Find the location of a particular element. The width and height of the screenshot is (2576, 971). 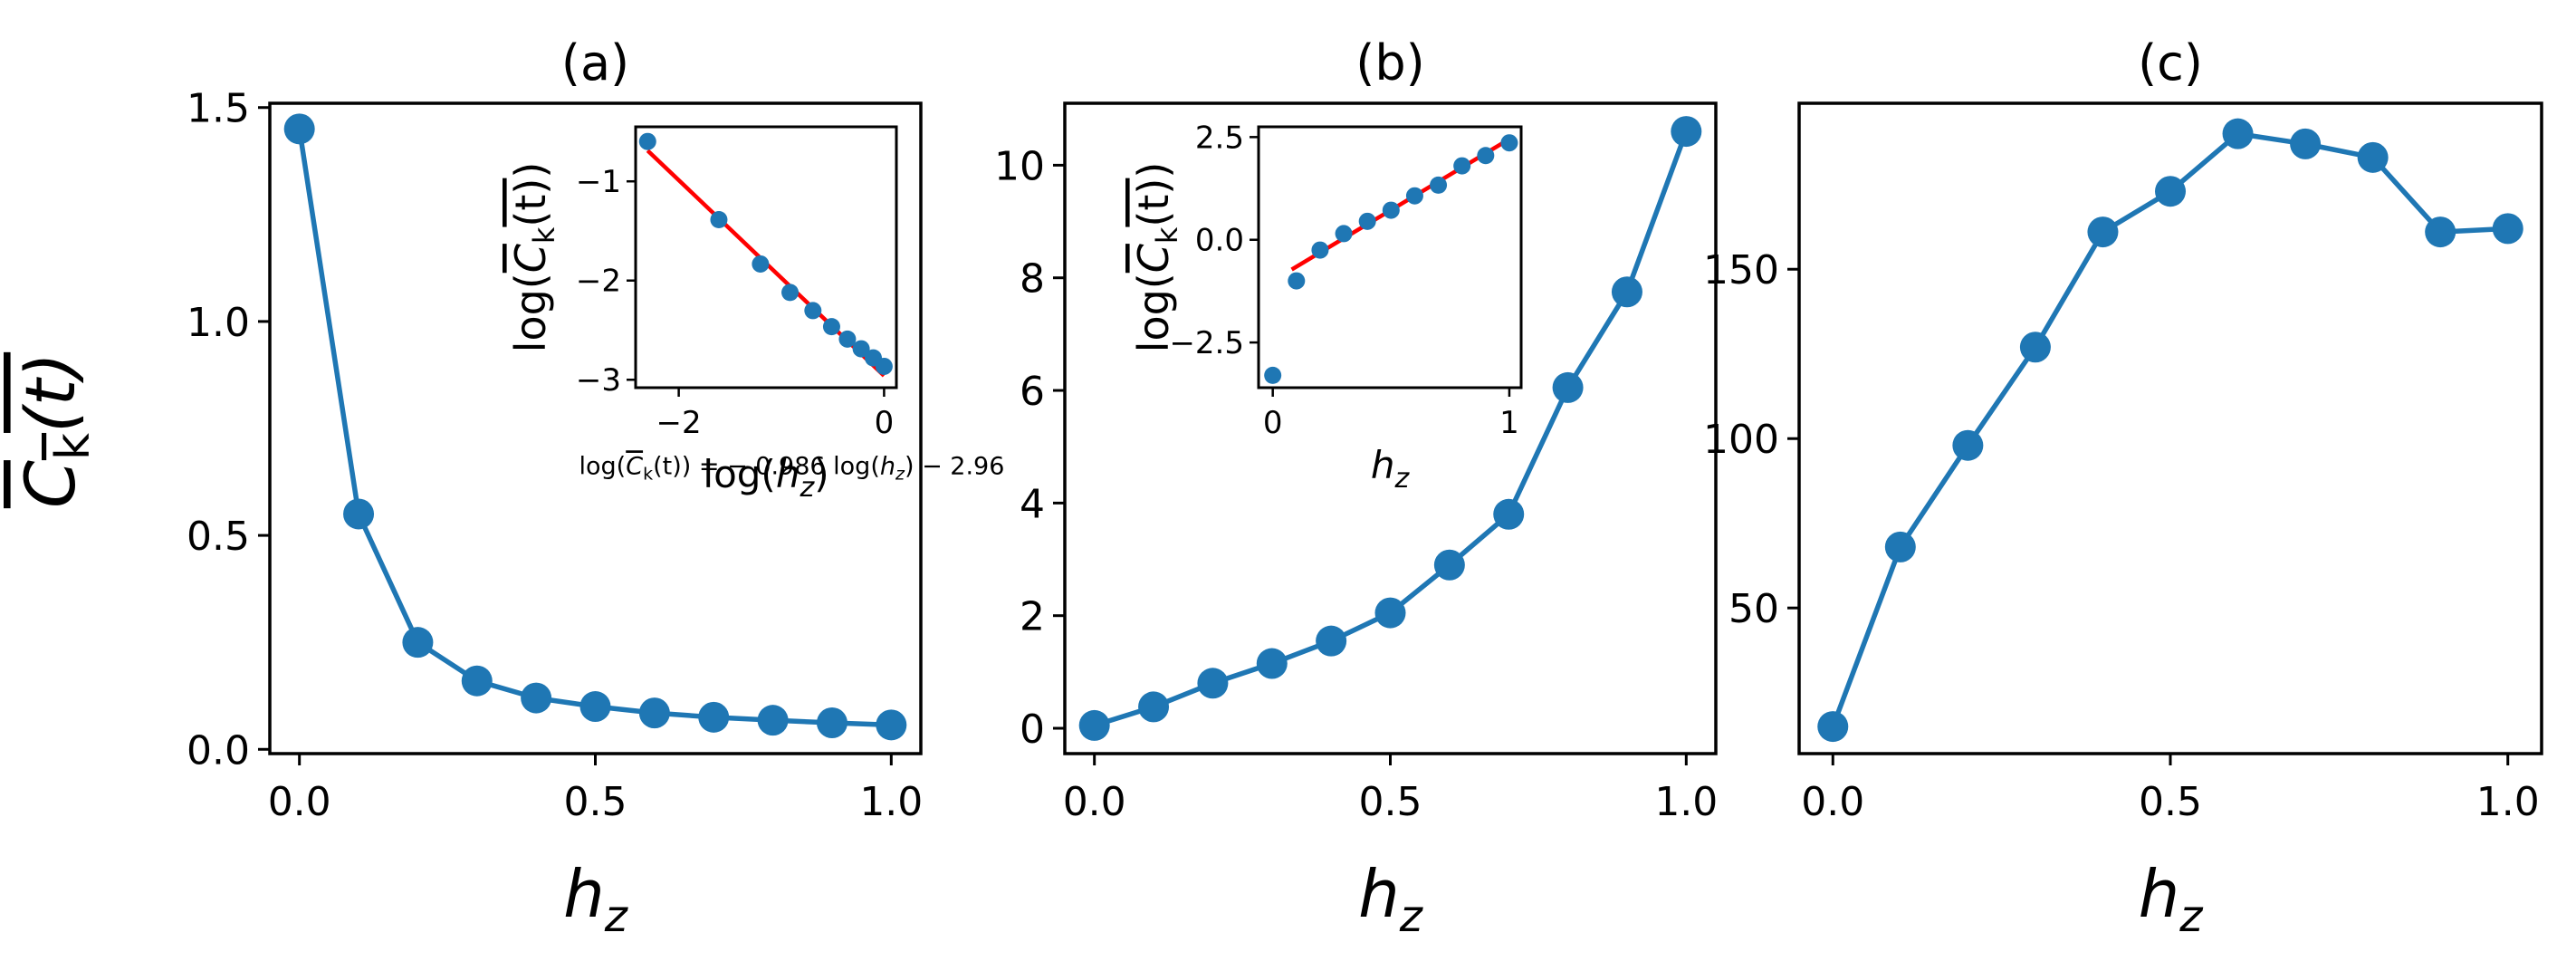

eq-part: z is located at coordinates (900, 474).